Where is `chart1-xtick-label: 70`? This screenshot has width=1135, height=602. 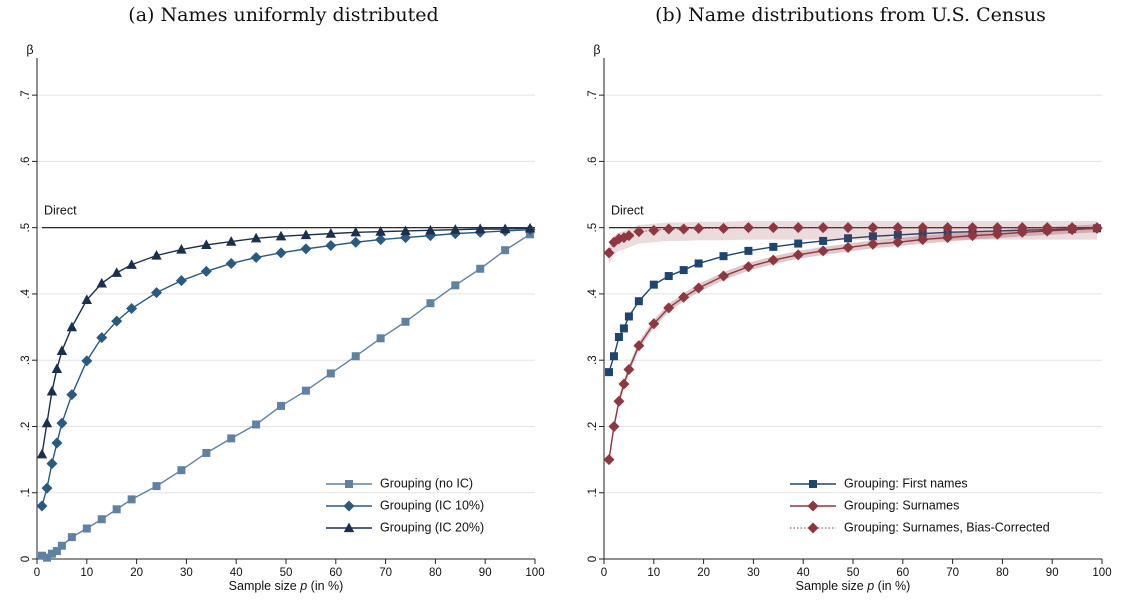
chart1-xtick-label: 70 is located at coordinates (952, 573).